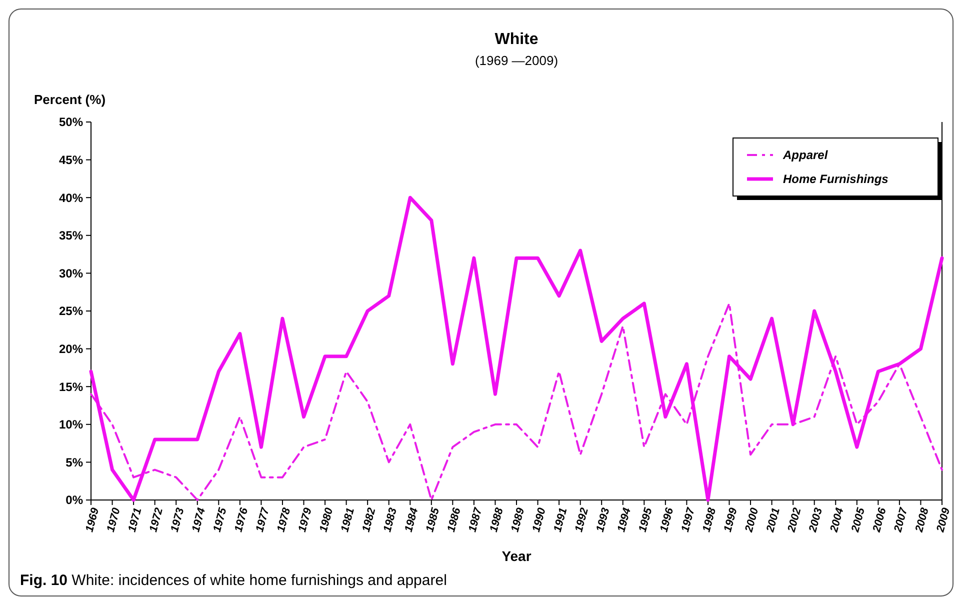  What do you see at coordinates (71, 425) in the screenshot?
I see `y-tick-label: 10%` at bounding box center [71, 425].